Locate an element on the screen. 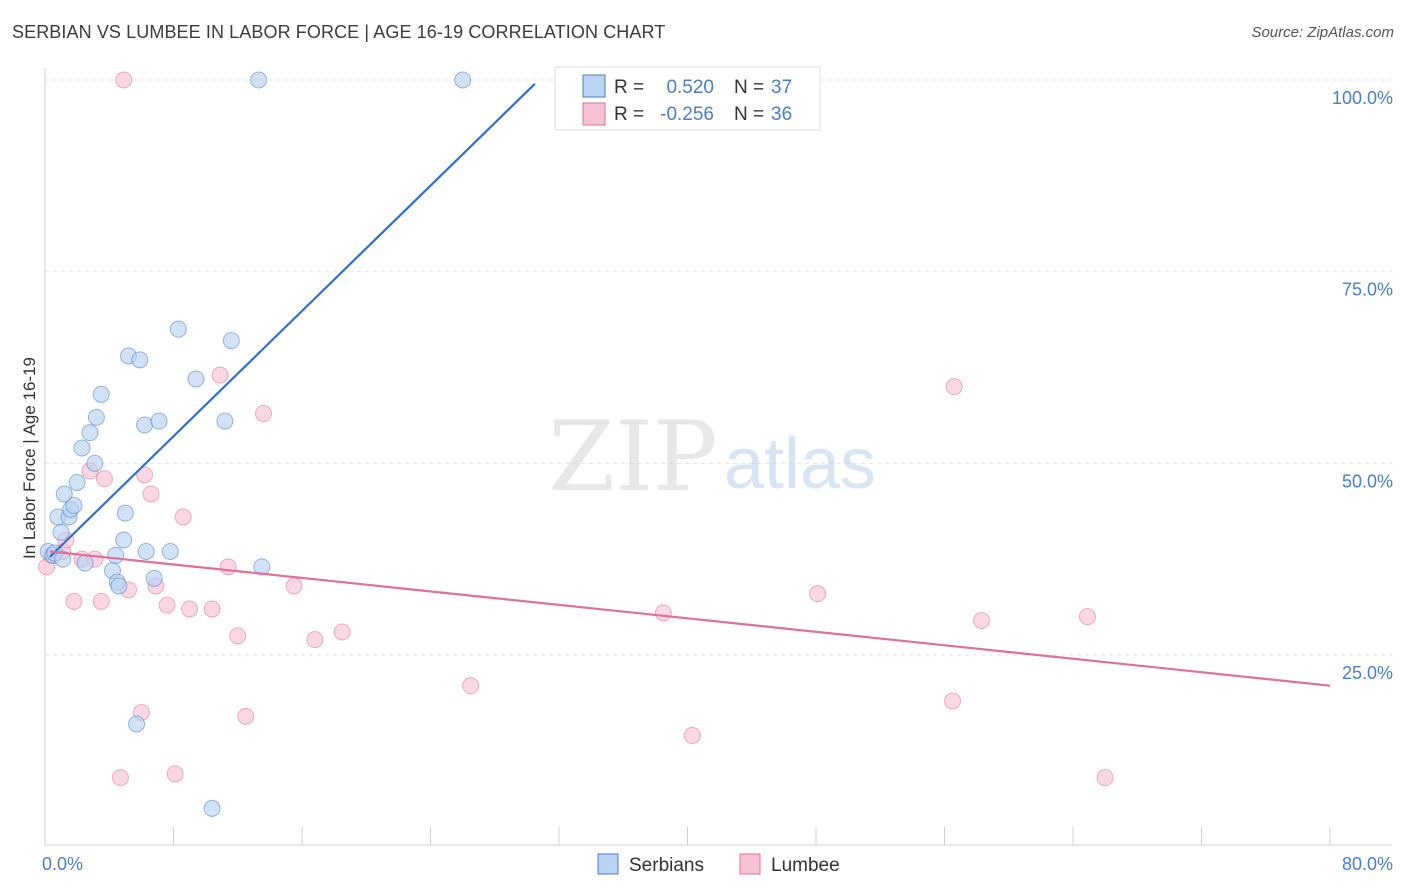 The height and width of the screenshot is (892, 1406). stats-n-label-lumbee: N = is located at coordinates (749, 114).